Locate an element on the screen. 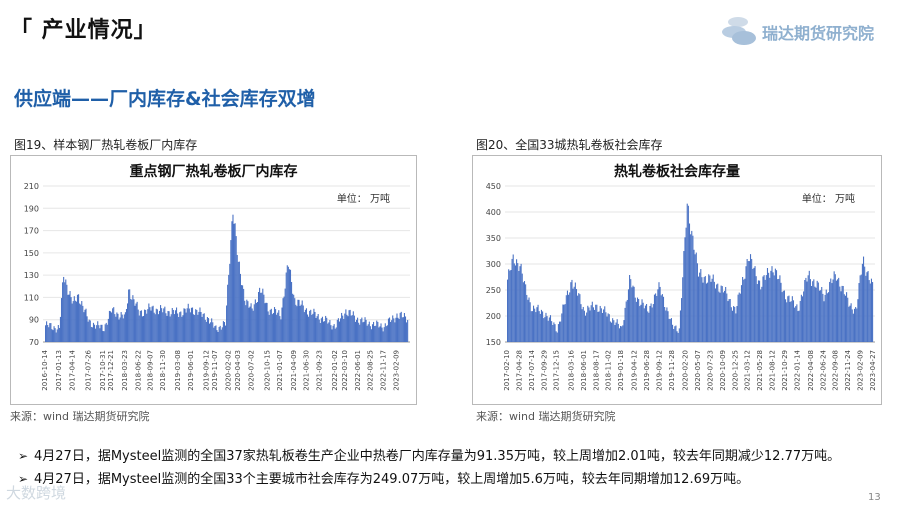  chart-title: 热轧卷板社会库存量 is located at coordinates (677, 171).